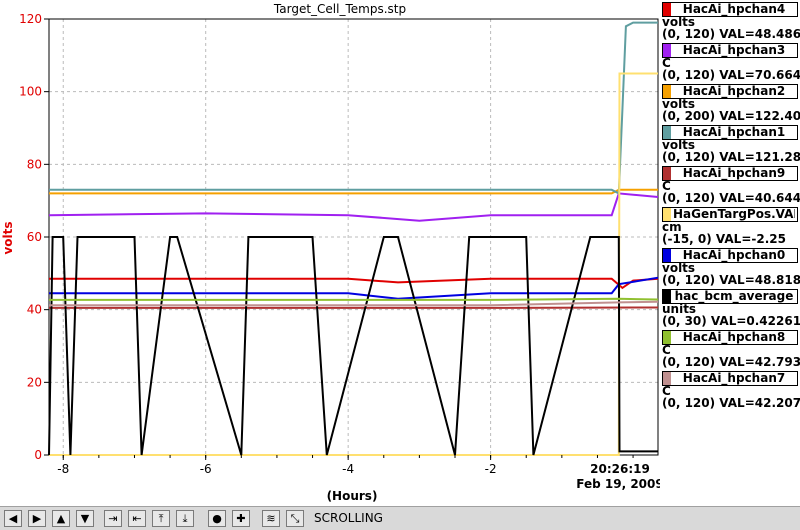  What do you see at coordinates (734, 378) in the screenshot?
I see `legend-name: HacAi_hpchan7` at bounding box center [734, 378].